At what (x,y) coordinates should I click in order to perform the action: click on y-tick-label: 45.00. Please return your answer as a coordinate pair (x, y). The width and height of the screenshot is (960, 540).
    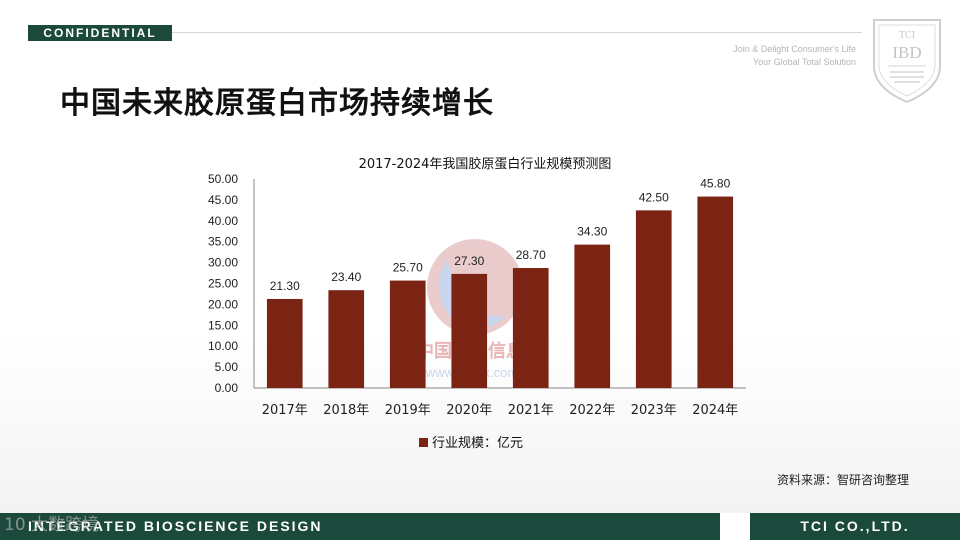
    Looking at the image, I should click on (223, 200).